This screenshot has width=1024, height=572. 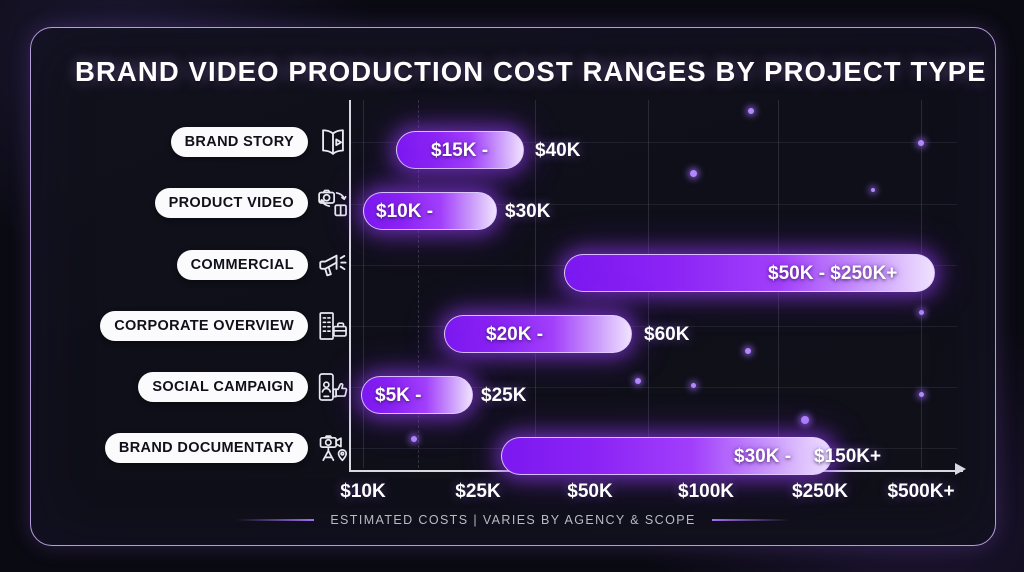 I want to click on gridline-50k, so click(x=535, y=284).